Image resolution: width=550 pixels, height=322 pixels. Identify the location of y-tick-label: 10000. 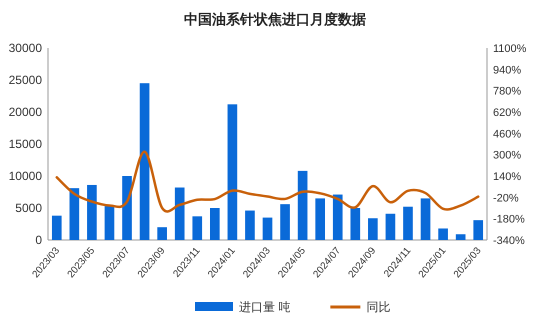
(25, 176).